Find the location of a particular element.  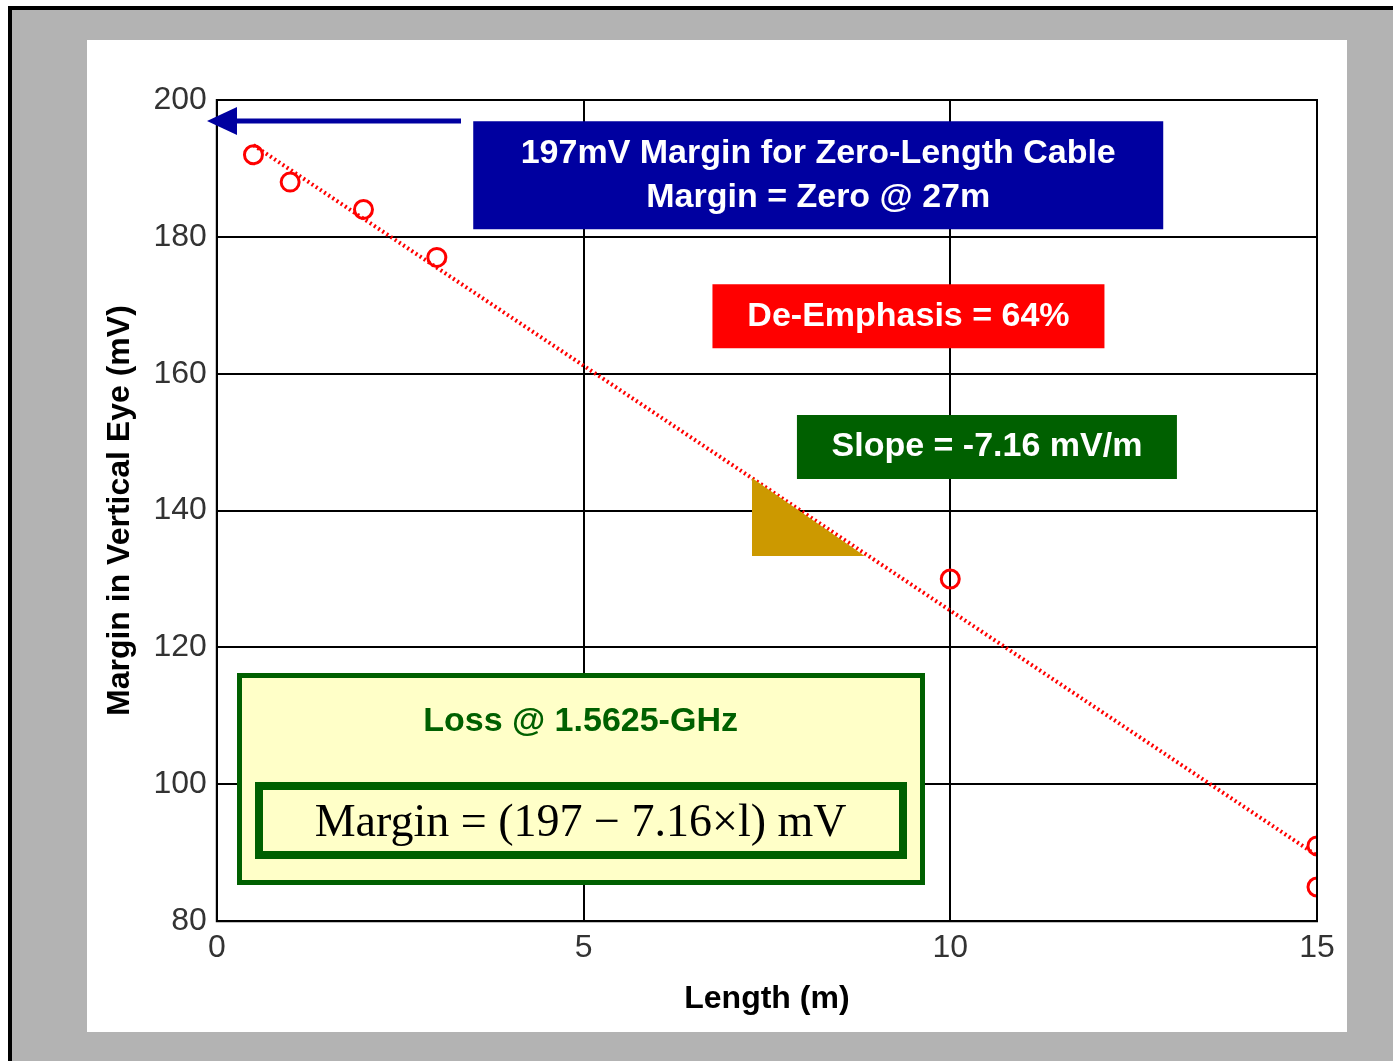

annotation: Loss @ 1.5625-GHz is located at coordinates (580, 719).